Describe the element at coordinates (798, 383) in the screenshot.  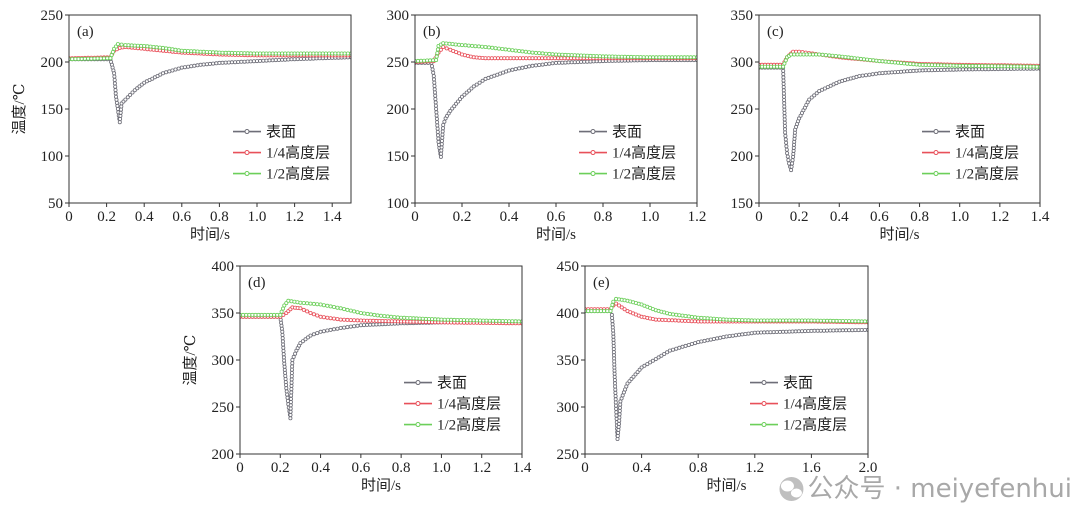
I see `legend-label: 表面` at that location.